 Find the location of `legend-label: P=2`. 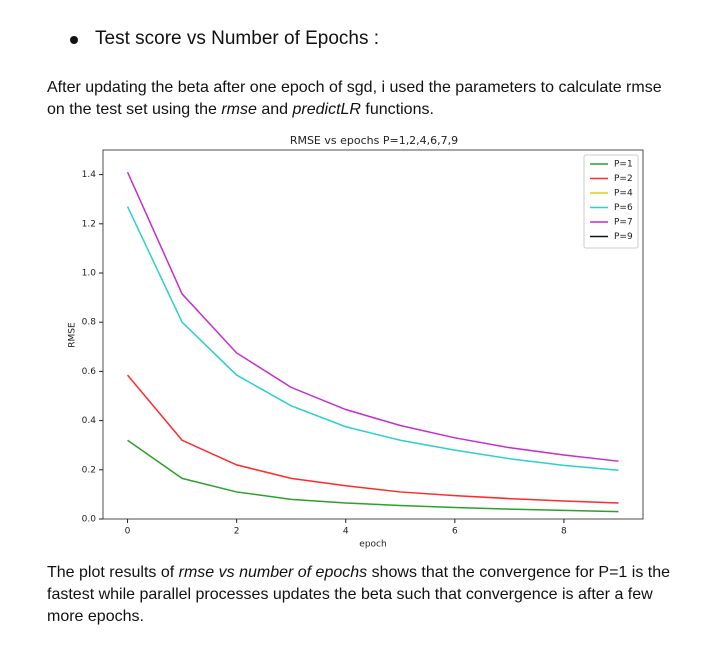

legend-label: P=2 is located at coordinates (623, 179).